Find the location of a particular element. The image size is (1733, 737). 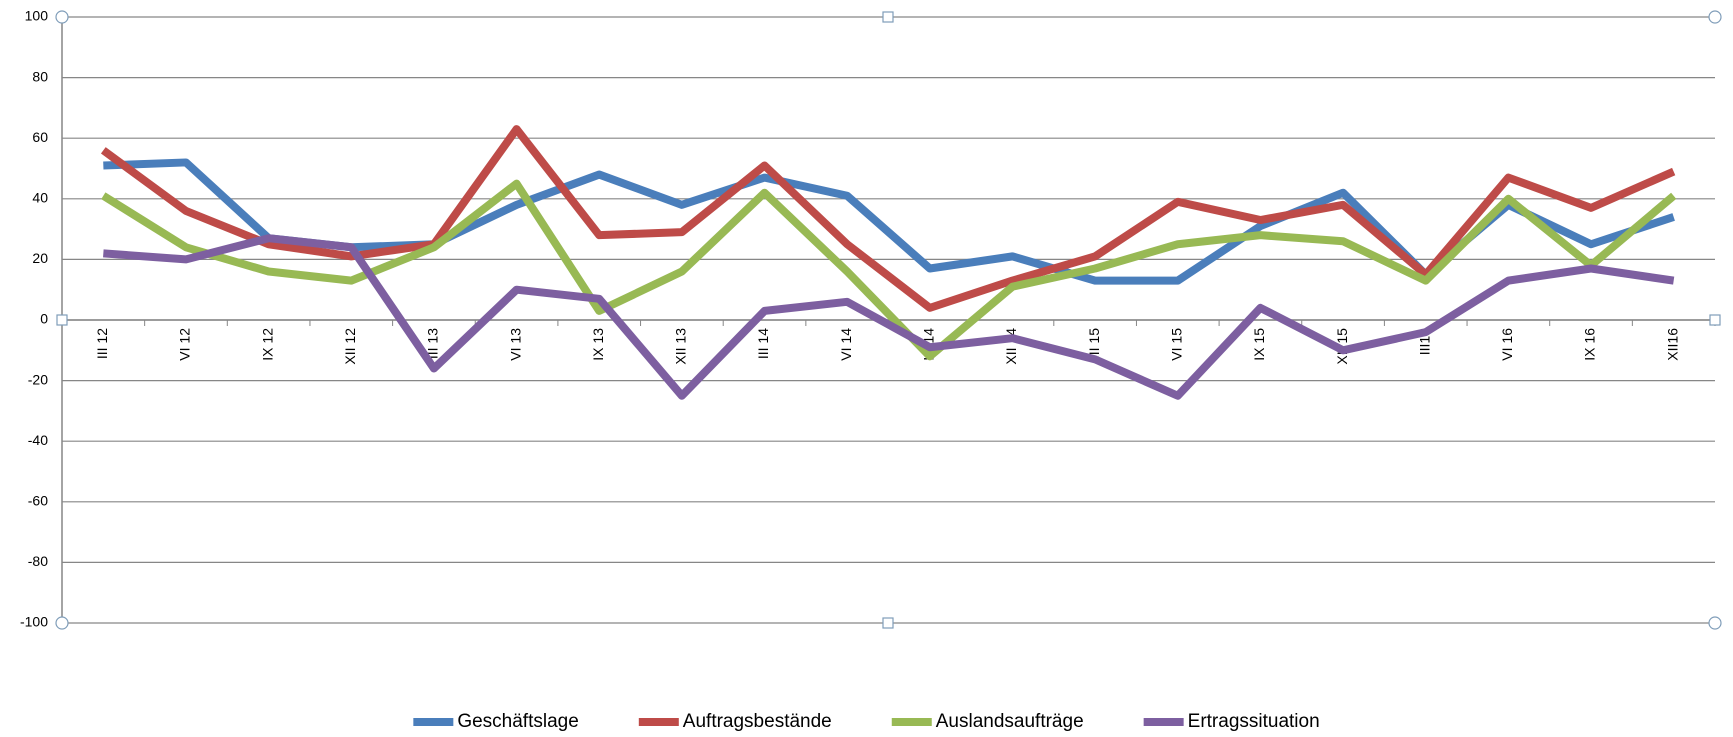

x-tick-label: III 15 is located at coordinates (1094, 343).